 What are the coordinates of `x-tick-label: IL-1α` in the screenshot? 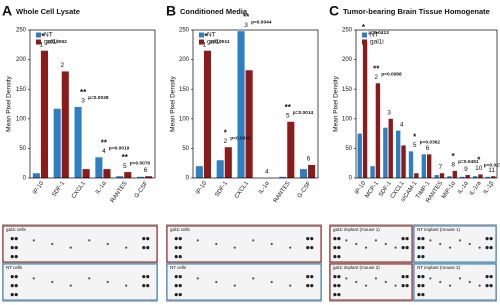 It's located at (101, 187).